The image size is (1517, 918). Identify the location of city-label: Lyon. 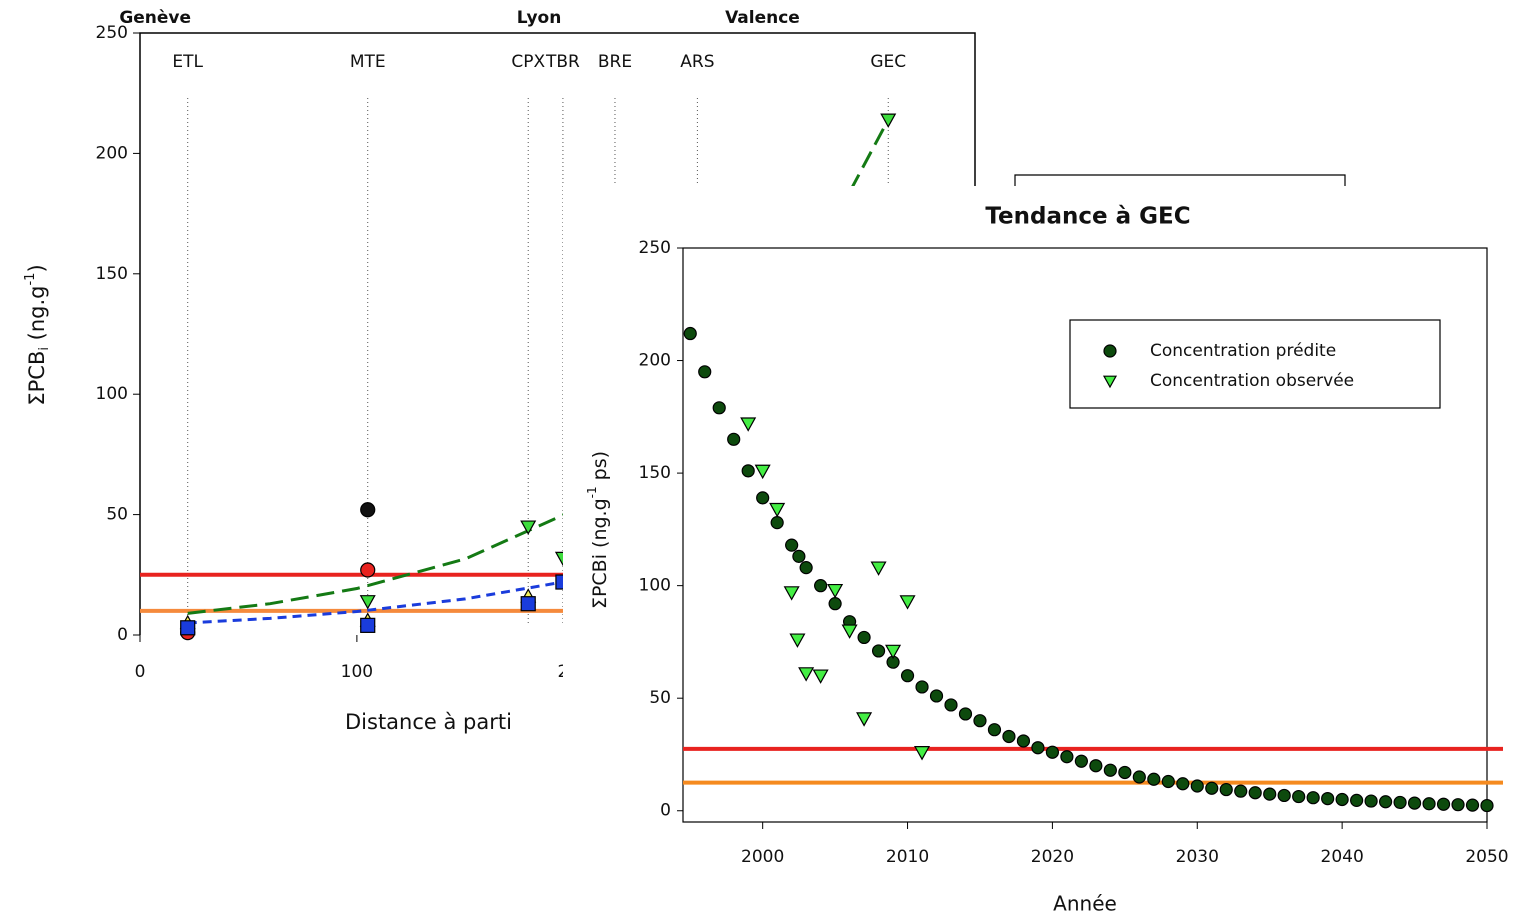
(539, 18).